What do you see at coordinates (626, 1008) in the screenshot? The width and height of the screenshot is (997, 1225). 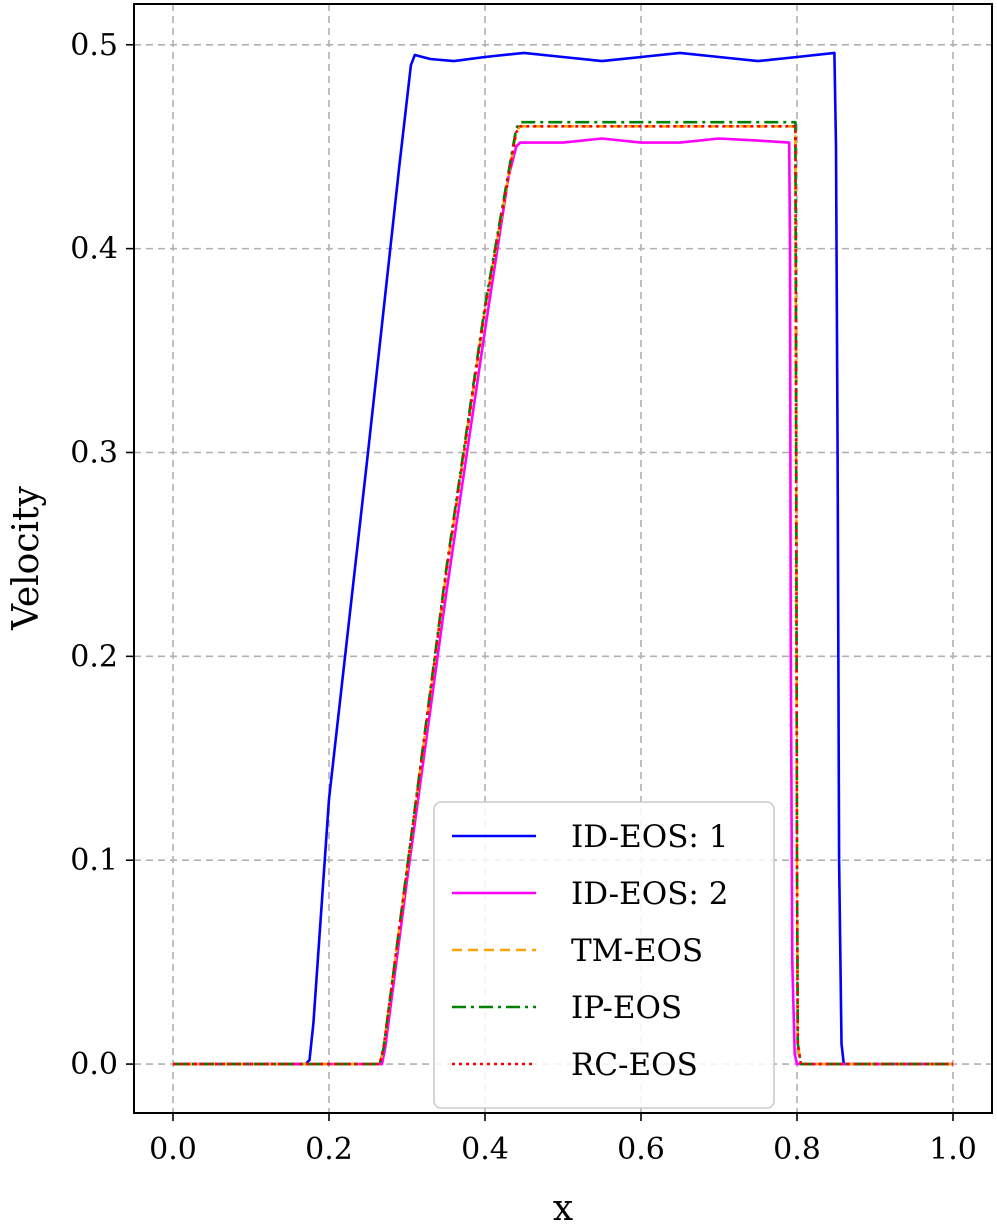 I see `legend-label: IP-EOS` at bounding box center [626, 1008].